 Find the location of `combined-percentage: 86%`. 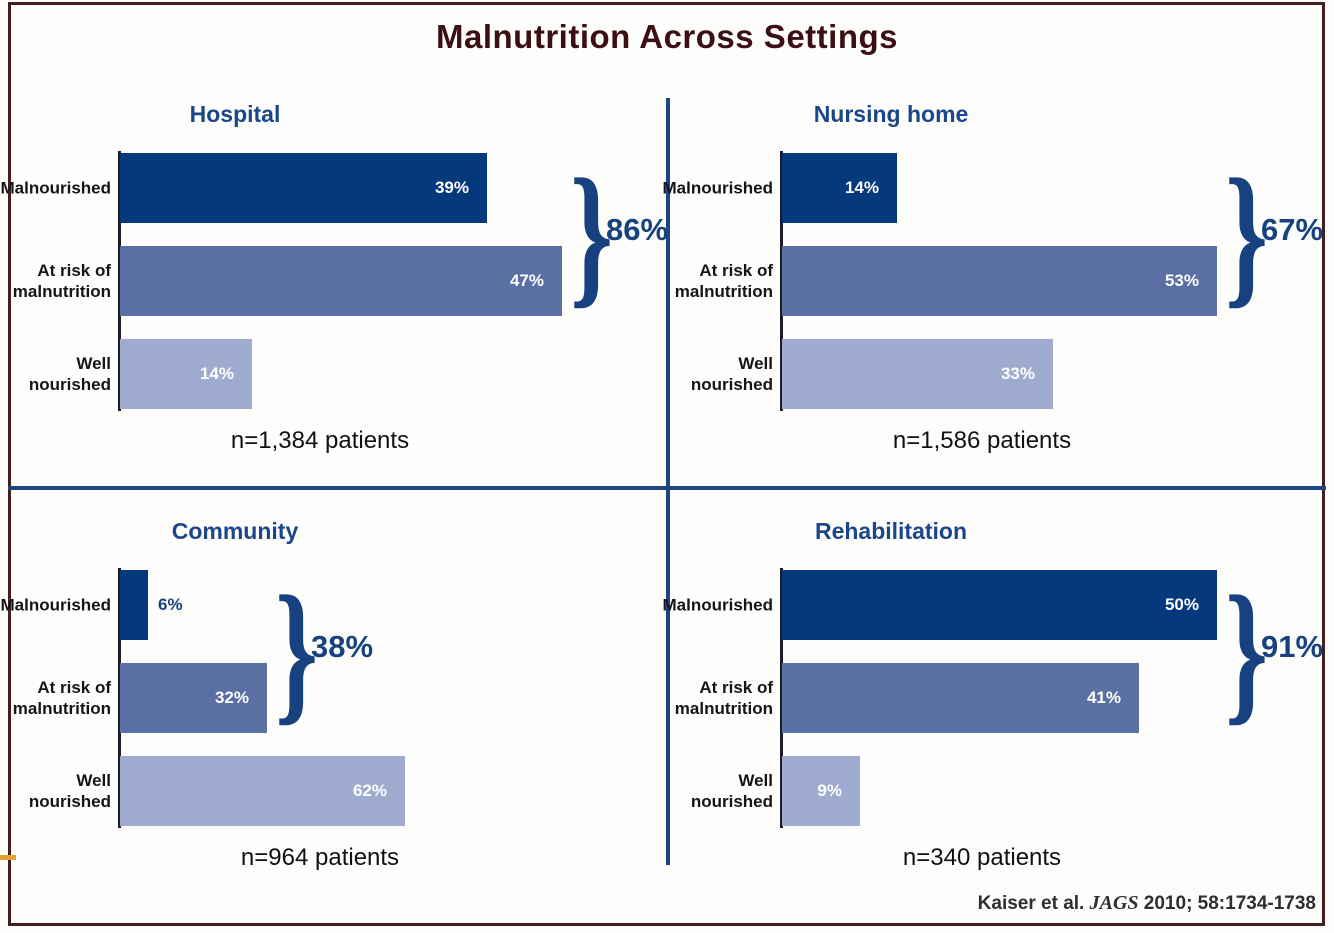

combined-percentage: 86% is located at coordinates (637, 229).